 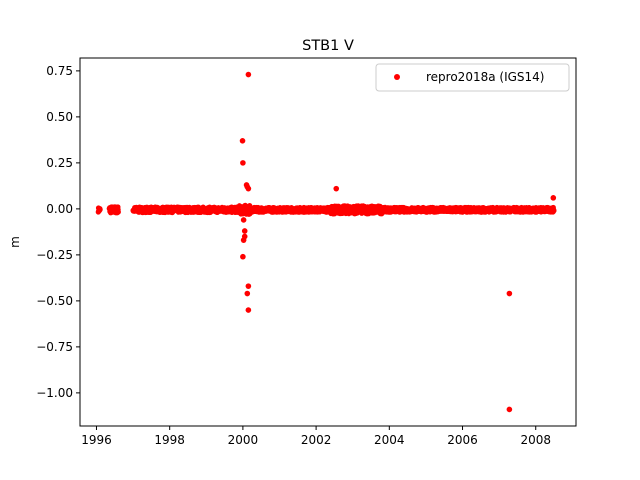 What do you see at coordinates (328, 46) in the screenshot?
I see `chart-title: STB1 V` at bounding box center [328, 46].